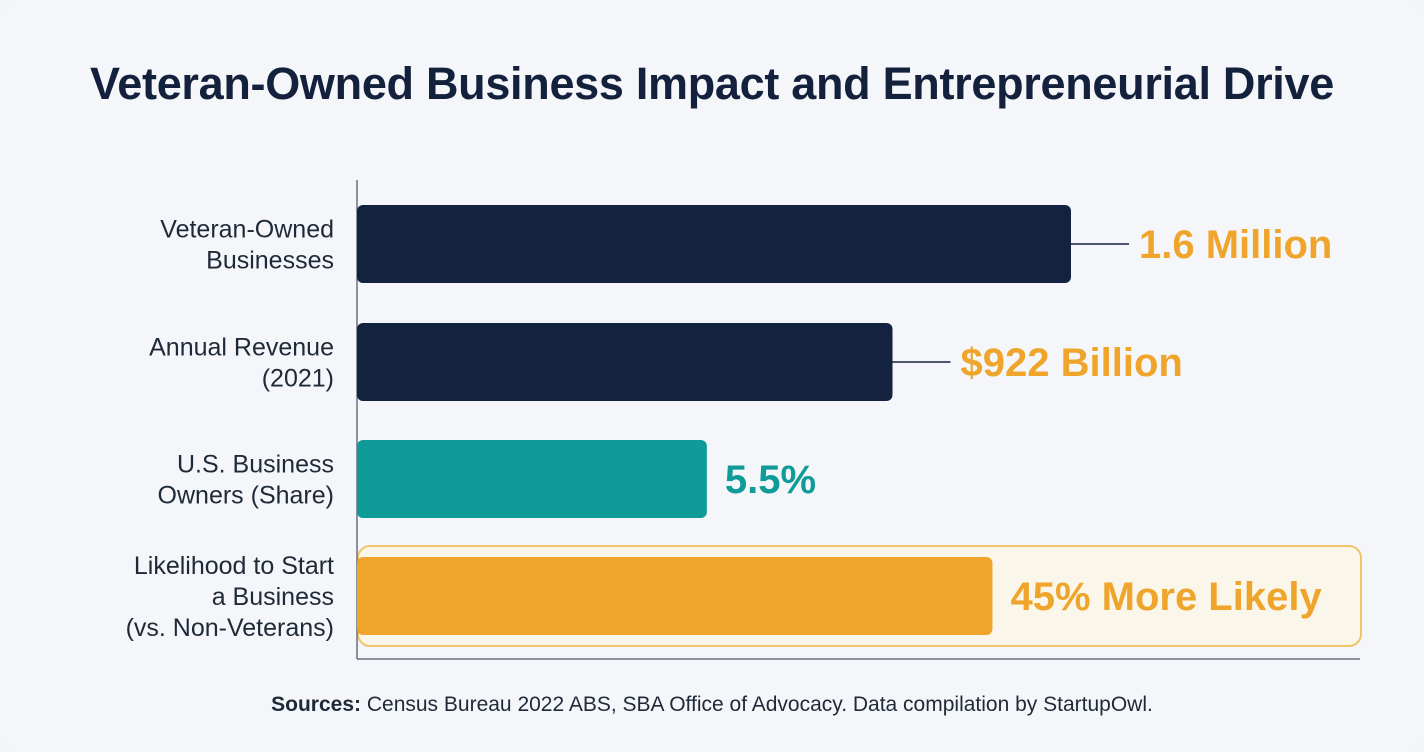  I want to click on category-label-line: Likelihood to Start, so click(234, 566).